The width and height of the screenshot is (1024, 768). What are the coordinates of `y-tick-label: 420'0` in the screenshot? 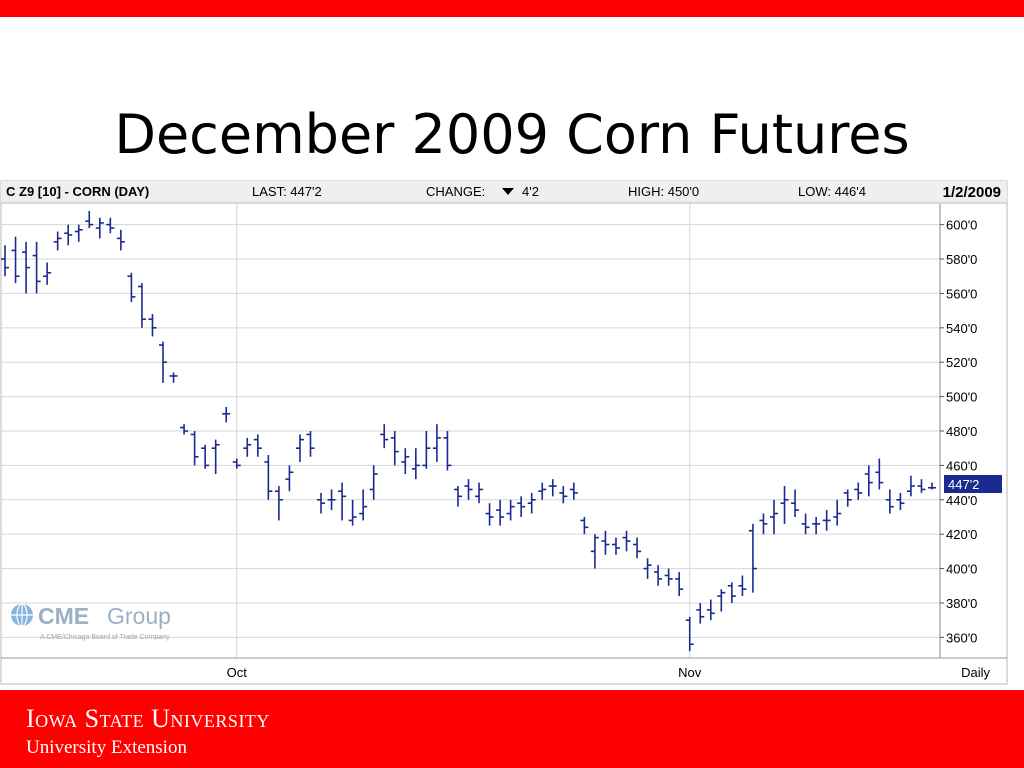 It's located at (961, 534).